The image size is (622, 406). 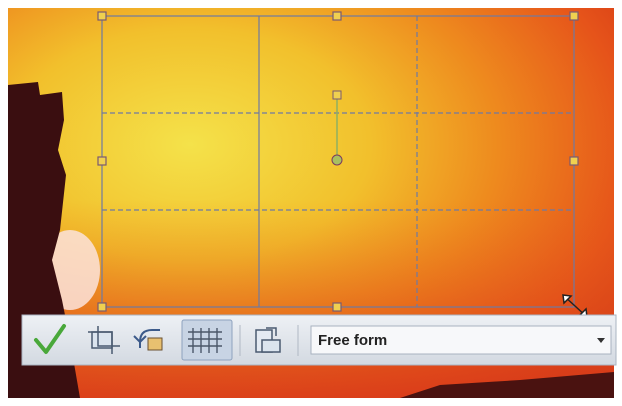 What do you see at coordinates (337, 95) in the screenshot?
I see `rotate-handle` at bounding box center [337, 95].